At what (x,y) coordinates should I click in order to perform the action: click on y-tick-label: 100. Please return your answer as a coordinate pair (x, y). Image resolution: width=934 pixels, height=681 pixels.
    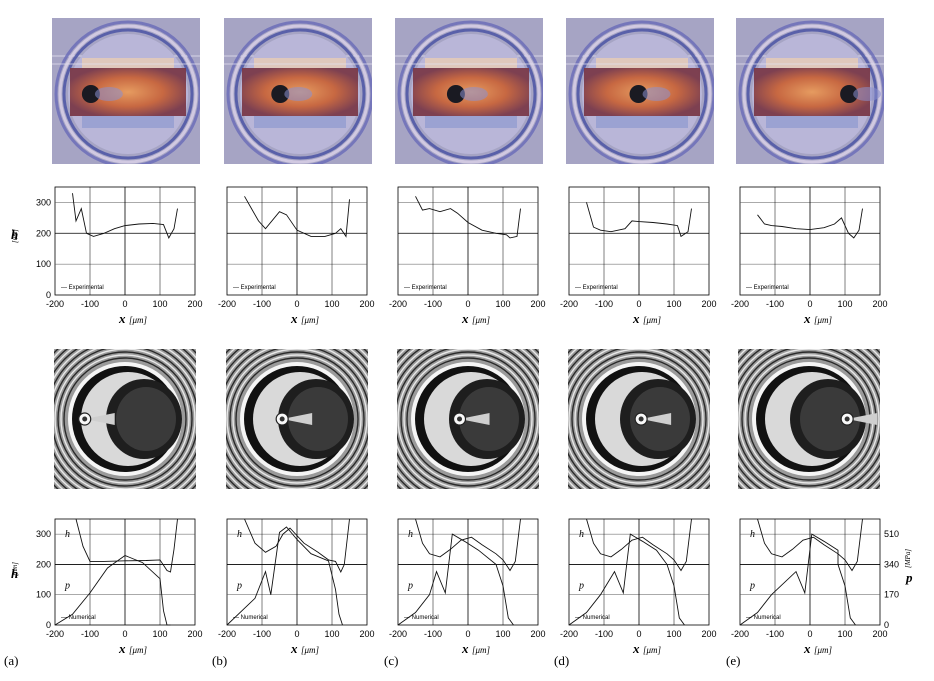
    Looking at the image, I should click on (43, 264).